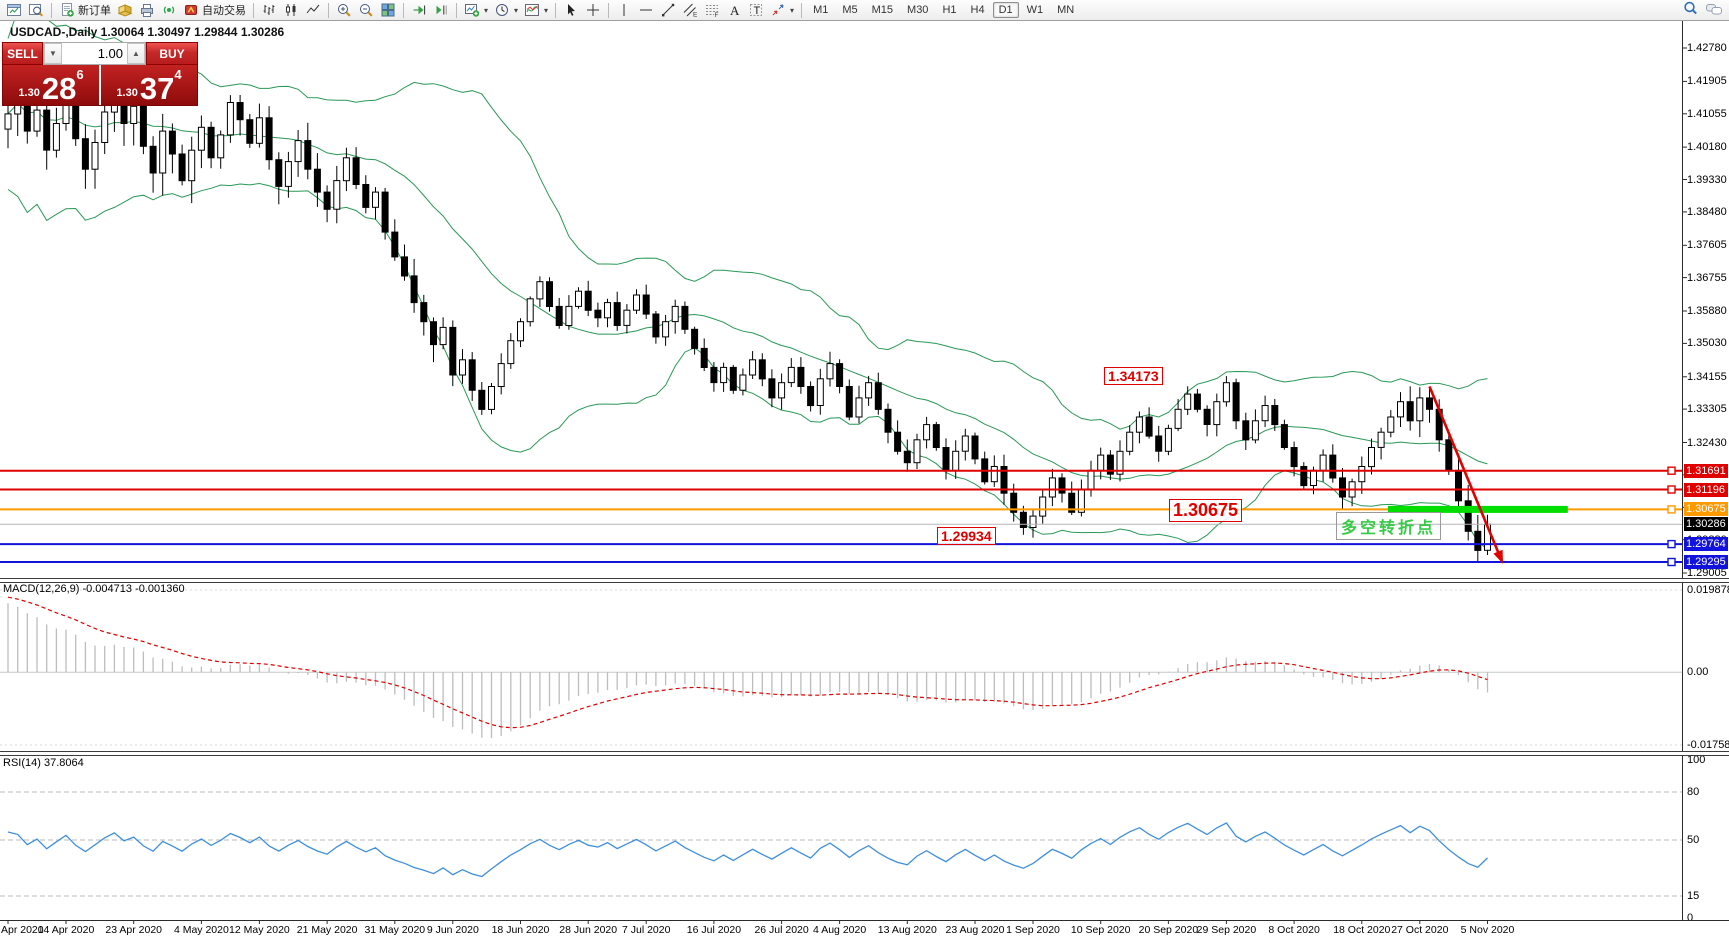  Describe the element at coordinates (977, 10) in the screenshot. I see `timeframe-h4: H4` at that location.